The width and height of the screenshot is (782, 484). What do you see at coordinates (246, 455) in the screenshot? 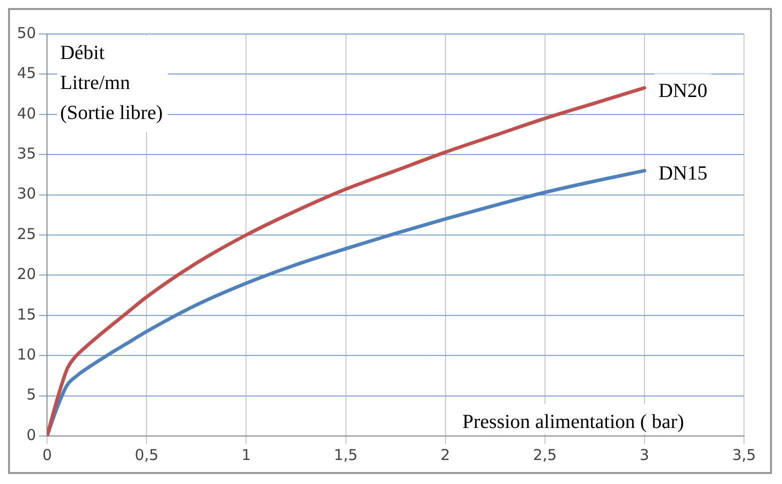
I see `x-tick-label: 1` at bounding box center [246, 455].